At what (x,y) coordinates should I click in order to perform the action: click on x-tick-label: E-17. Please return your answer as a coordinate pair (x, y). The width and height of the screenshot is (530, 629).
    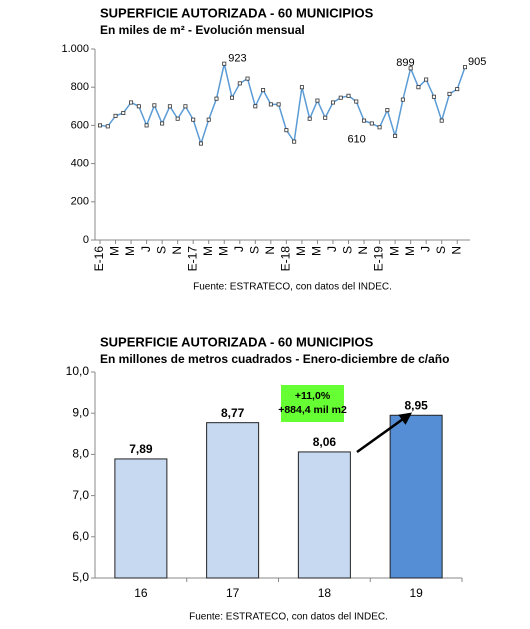
    Looking at the image, I should click on (192, 259).